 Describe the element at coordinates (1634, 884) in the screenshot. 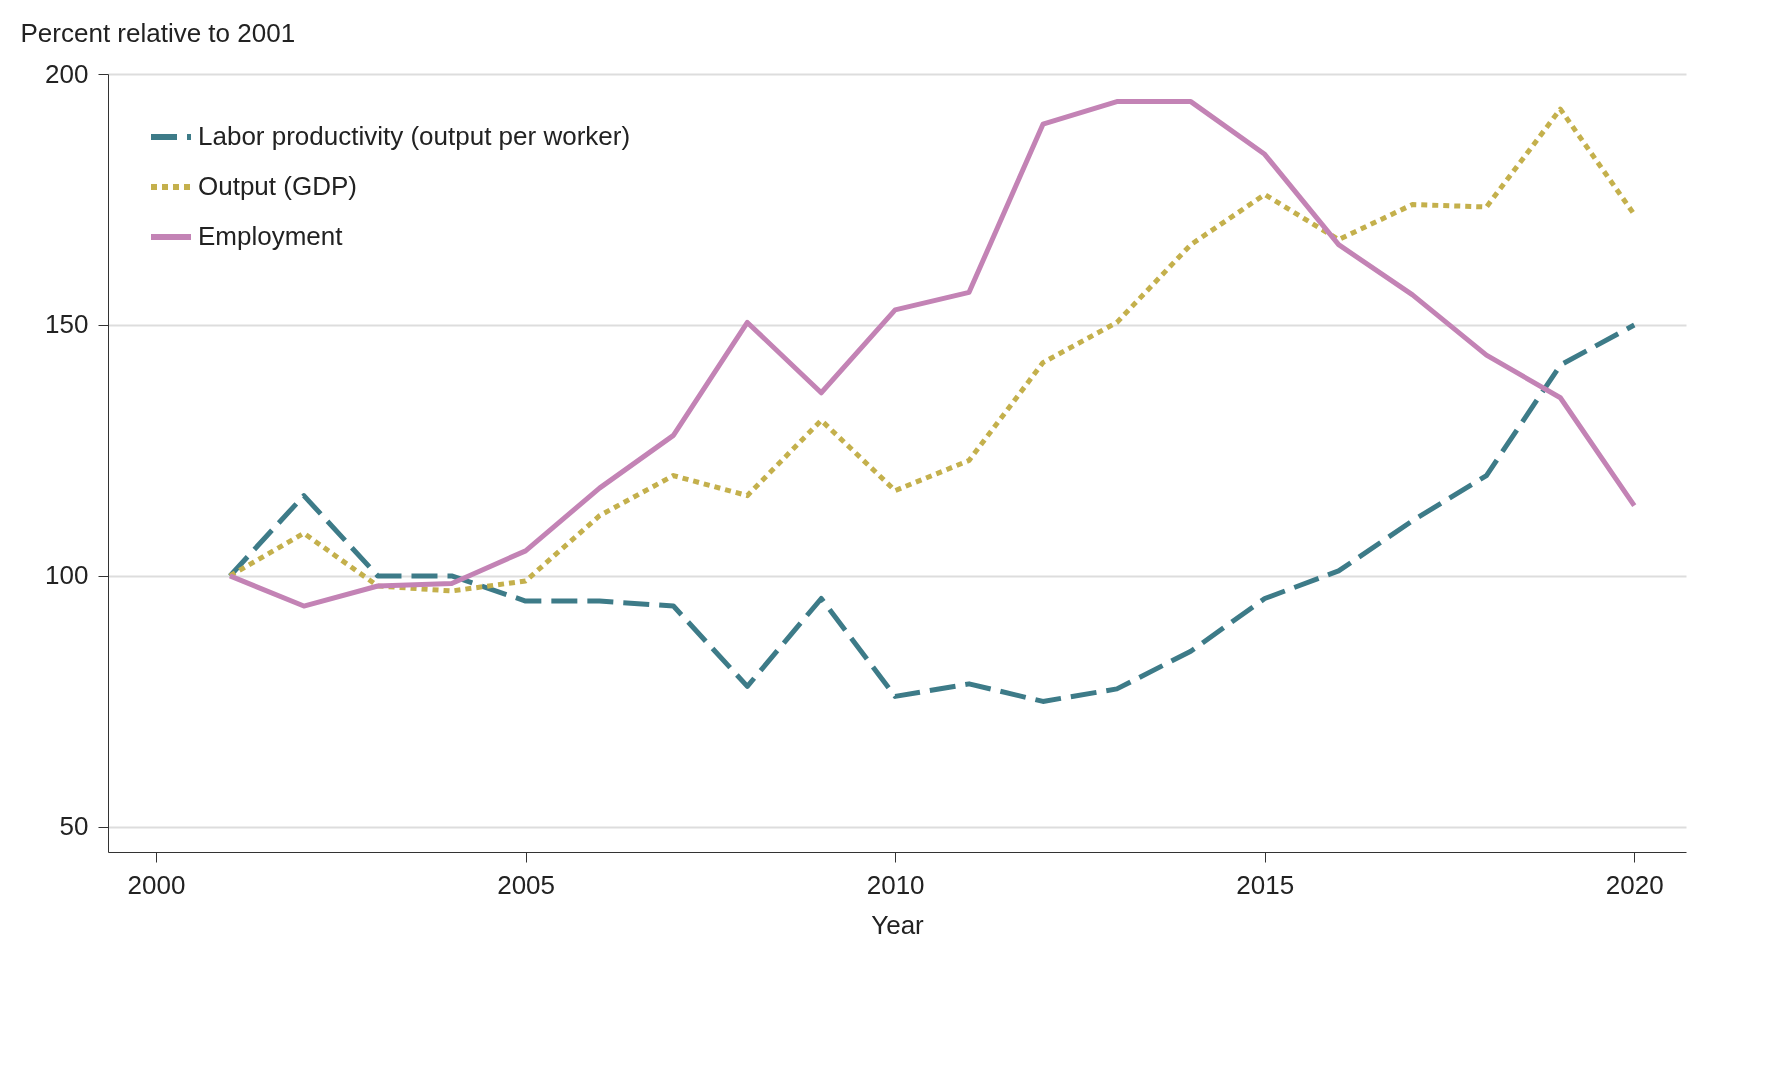

I see `x-tick-label: 2020` at that location.